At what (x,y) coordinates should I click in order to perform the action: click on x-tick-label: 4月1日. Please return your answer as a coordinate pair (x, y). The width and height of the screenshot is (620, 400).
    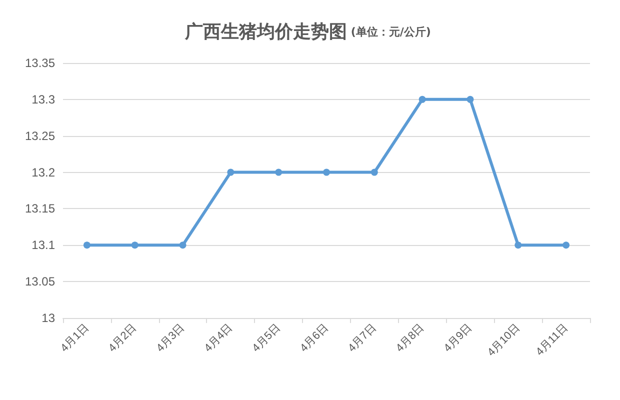
    Looking at the image, I should click on (75, 338).